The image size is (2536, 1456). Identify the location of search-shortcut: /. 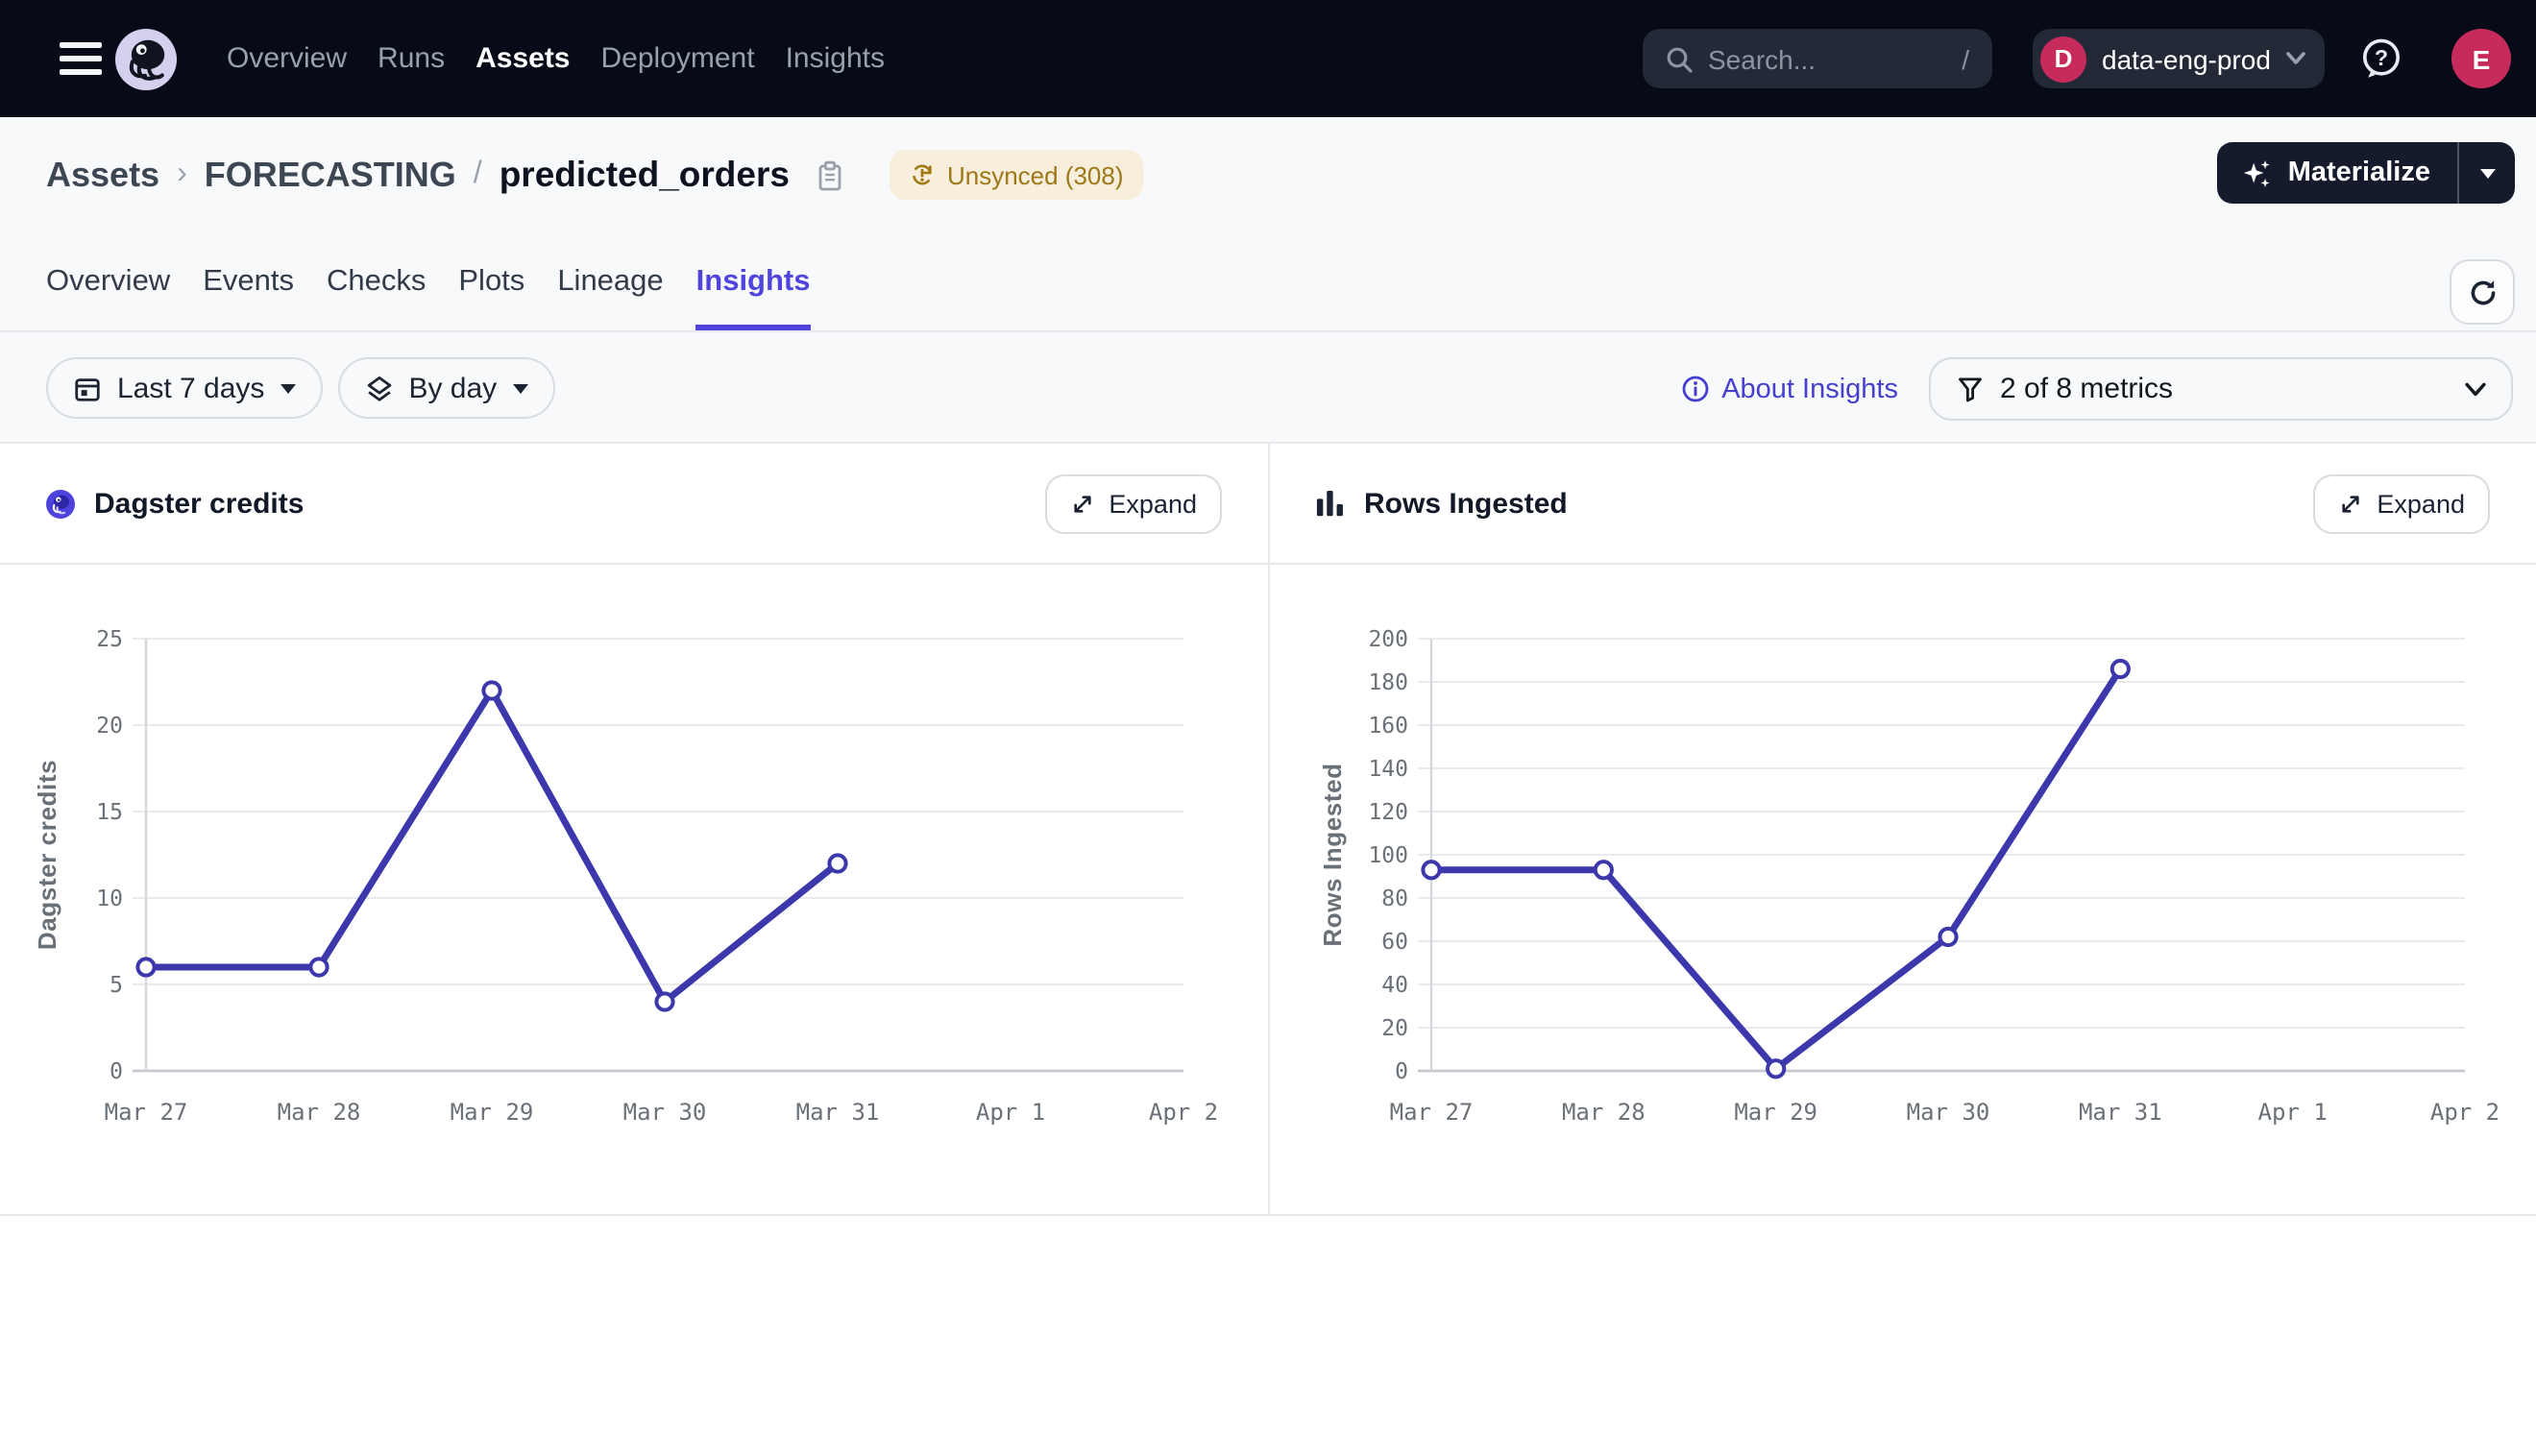
(1965, 59).